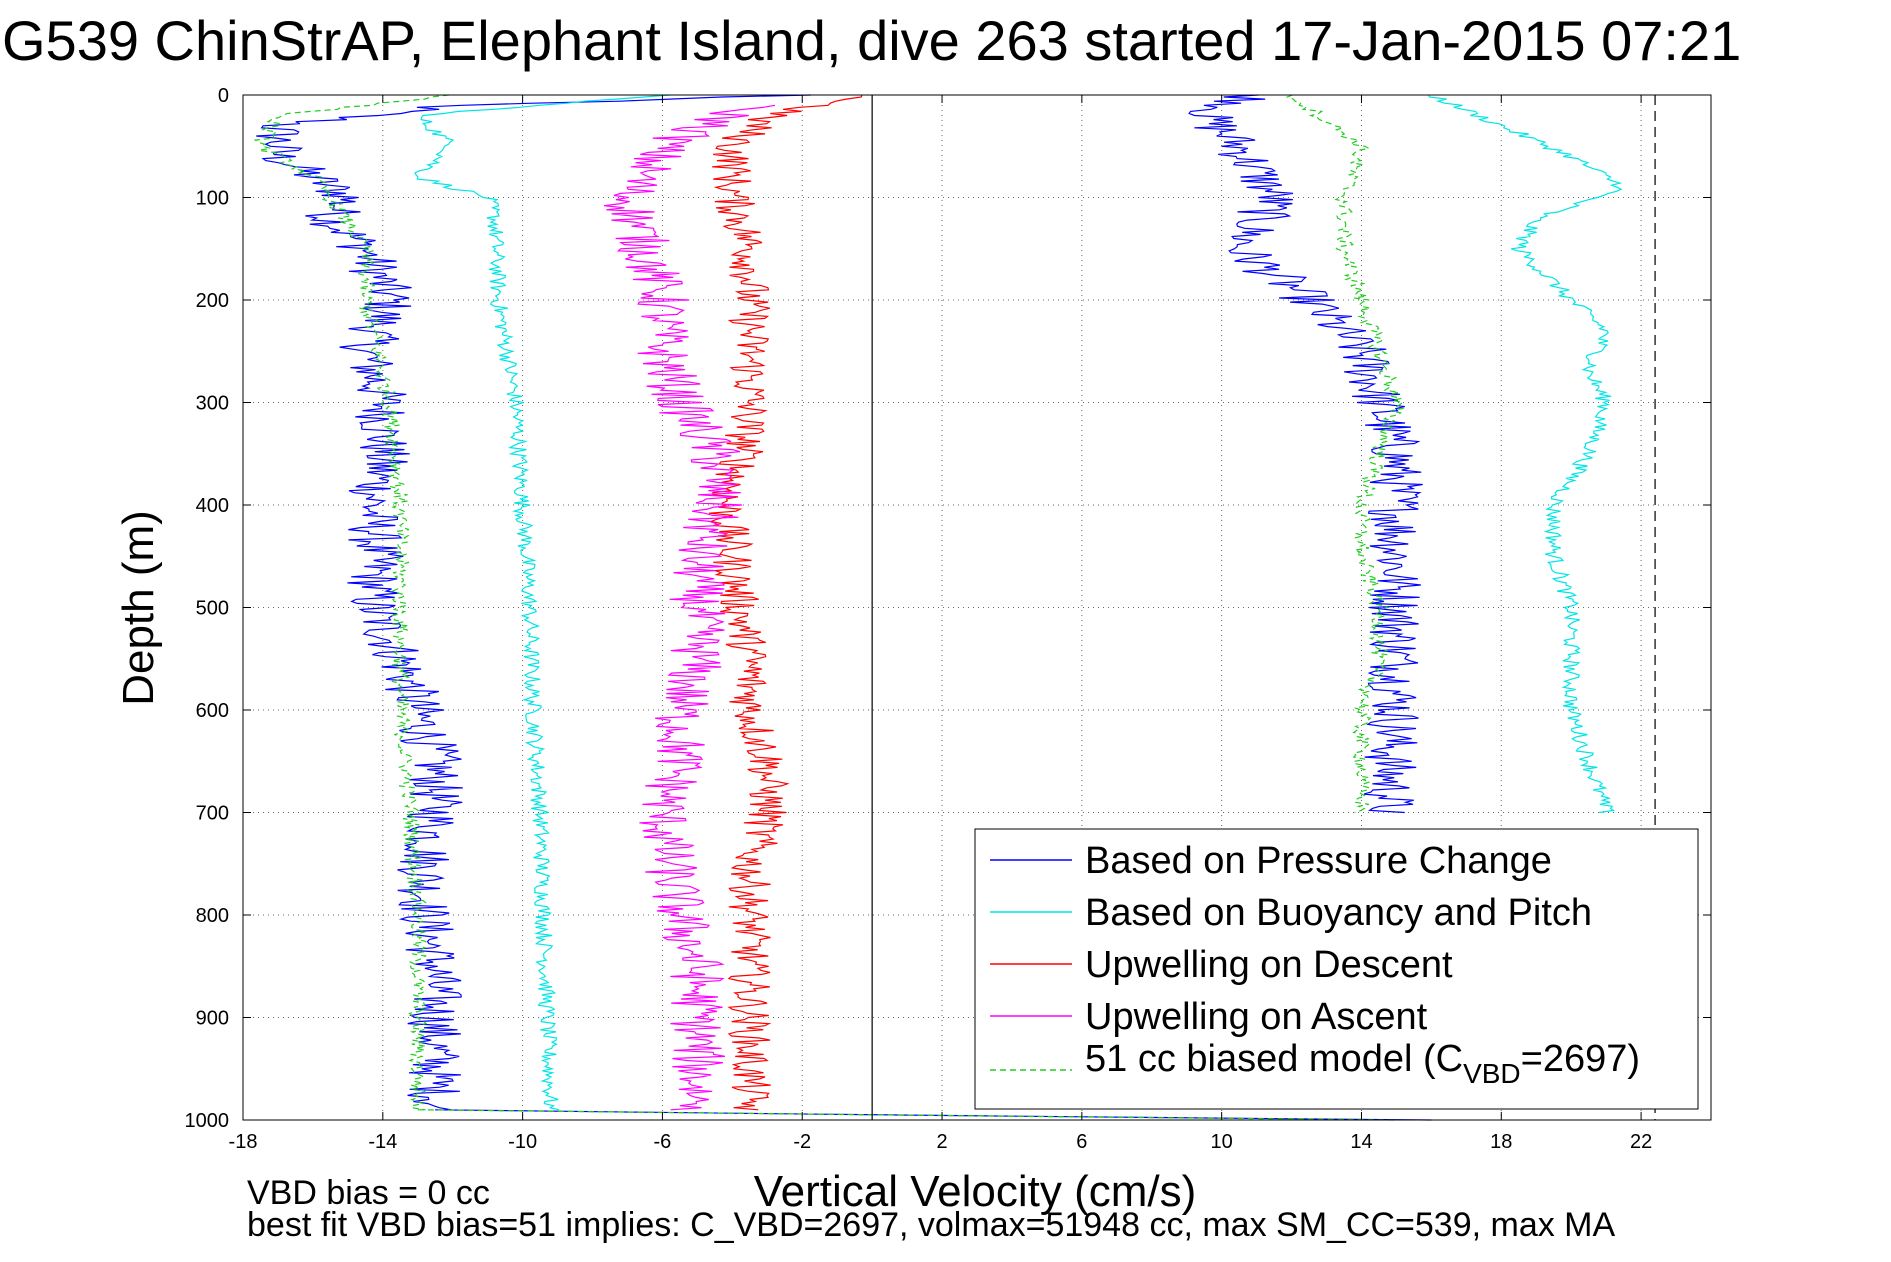 The width and height of the screenshot is (1891, 1262). What do you see at coordinates (975, 1191) in the screenshot?
I see `x-axis-label: Vertical Velocity (cm/s)` at bounding box center [975, 1191].